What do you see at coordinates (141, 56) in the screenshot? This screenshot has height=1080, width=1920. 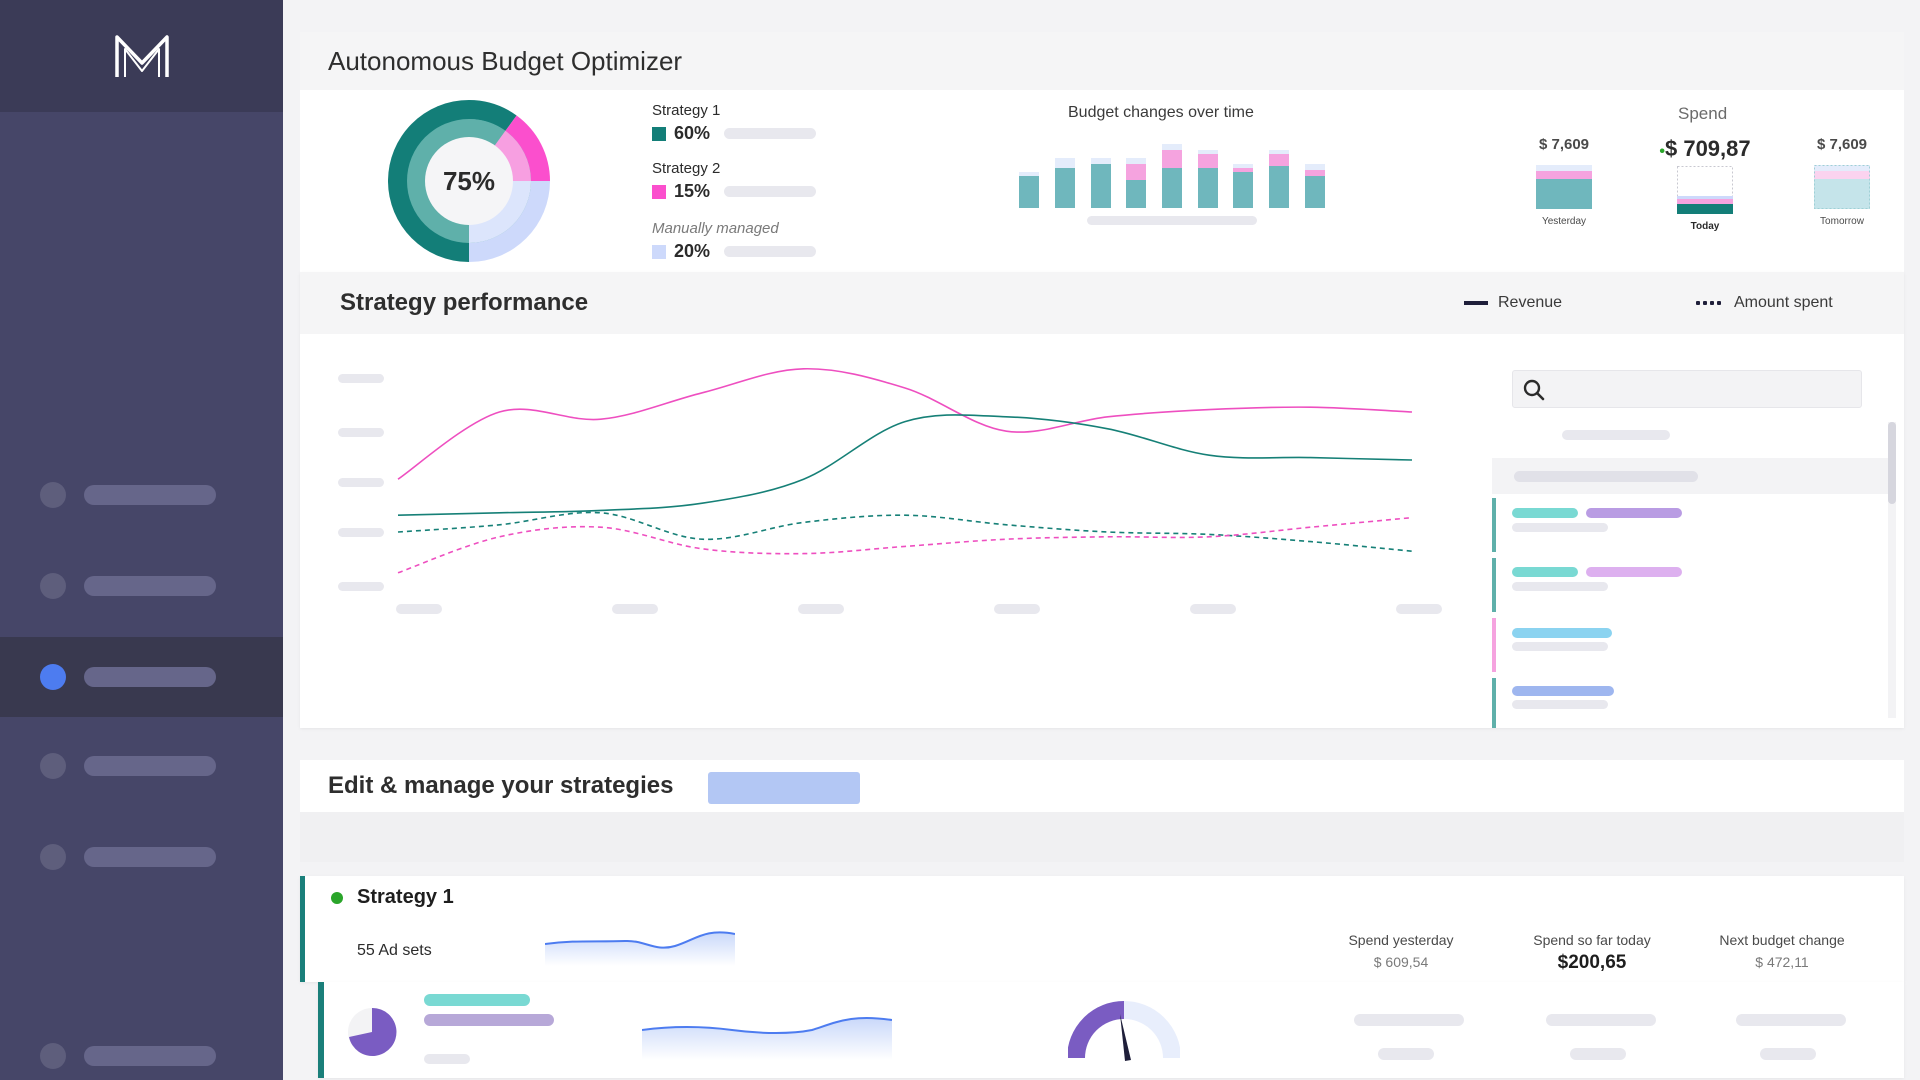 I see `logo-area` at bounding box center [141, 56].